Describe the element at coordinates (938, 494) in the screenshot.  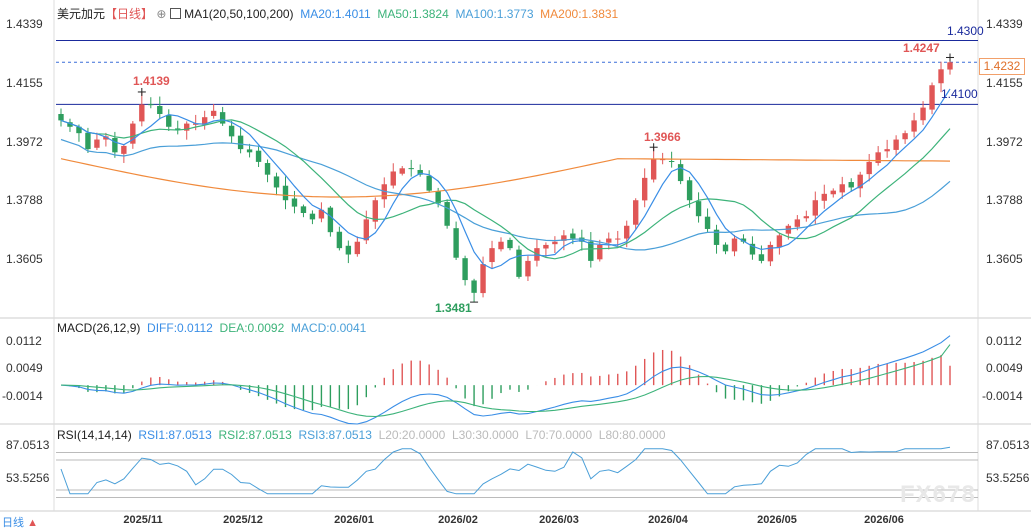
I see `watermark: FX678` at that location.